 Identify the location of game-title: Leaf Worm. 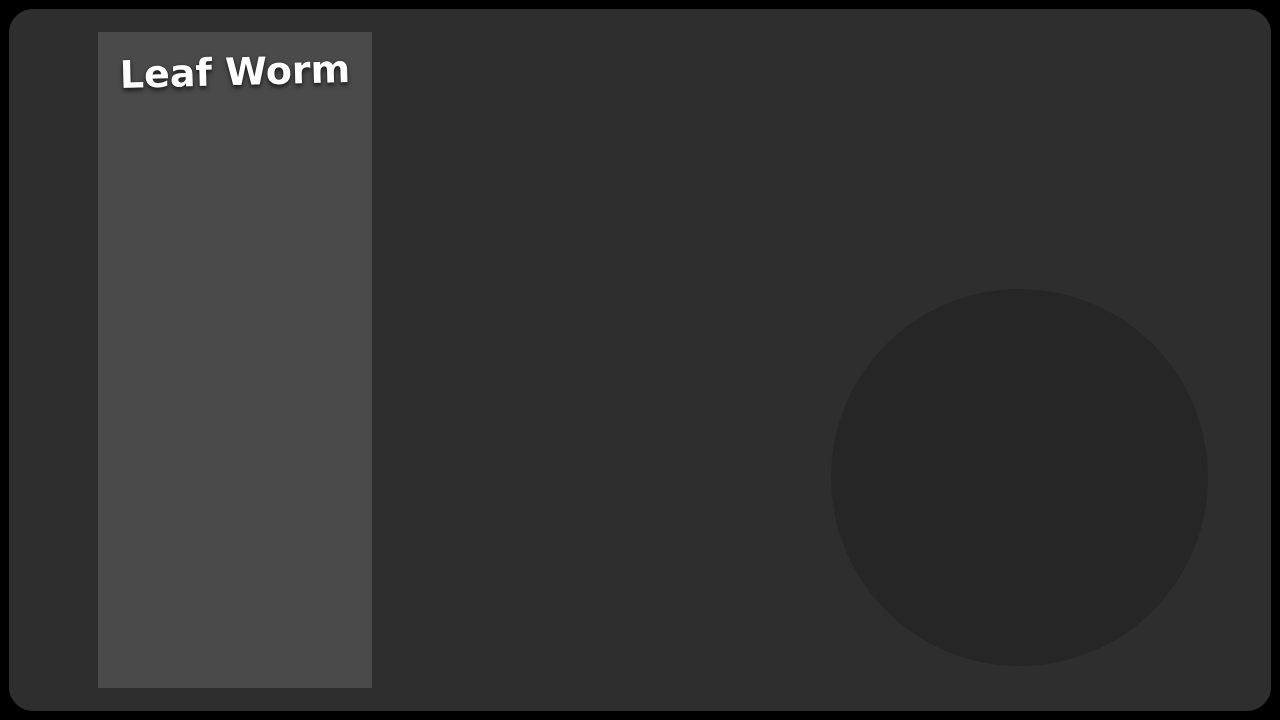
(235, 72).